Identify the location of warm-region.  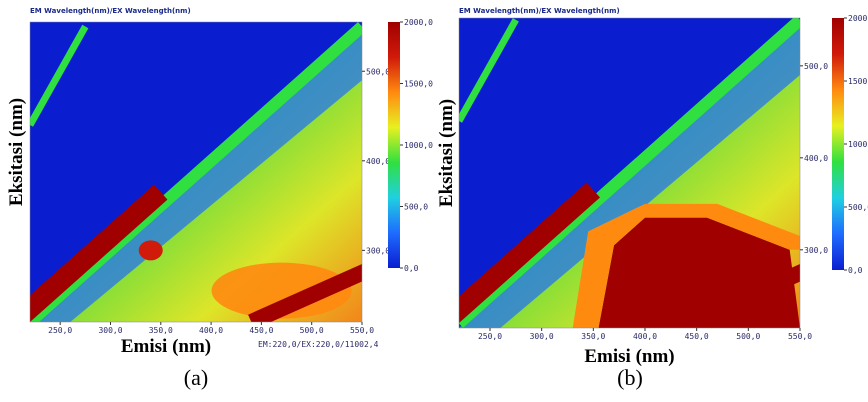
(686, 265).